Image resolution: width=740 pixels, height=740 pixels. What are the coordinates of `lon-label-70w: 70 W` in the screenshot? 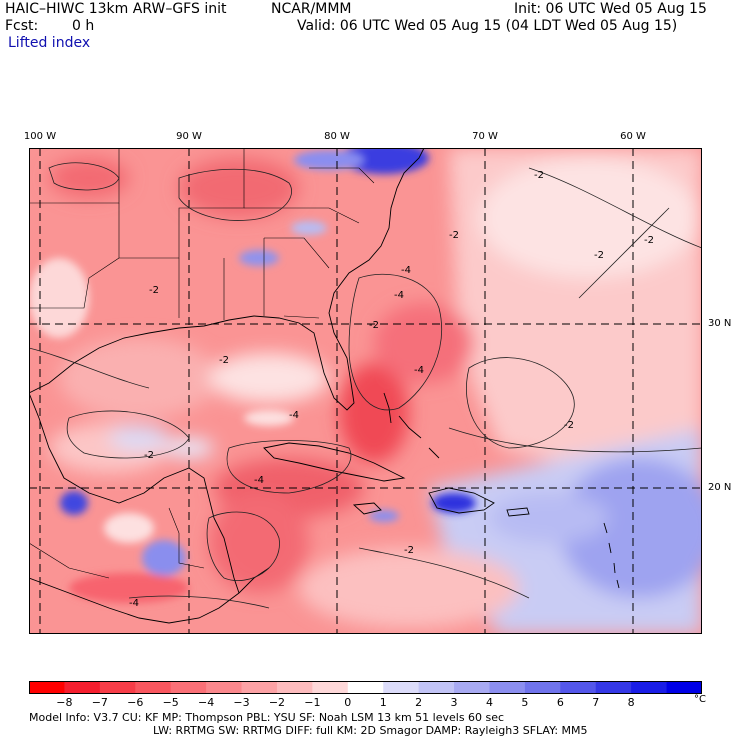 It's located at (485, 136).